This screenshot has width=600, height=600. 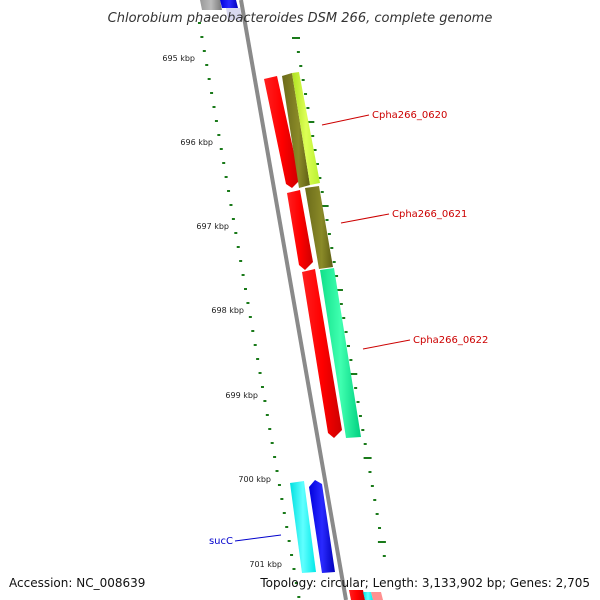 What do you see at coordinates (322, 526) in the screenshot?
I see `gene-arrow-succ` at bounding box center [322, 526].